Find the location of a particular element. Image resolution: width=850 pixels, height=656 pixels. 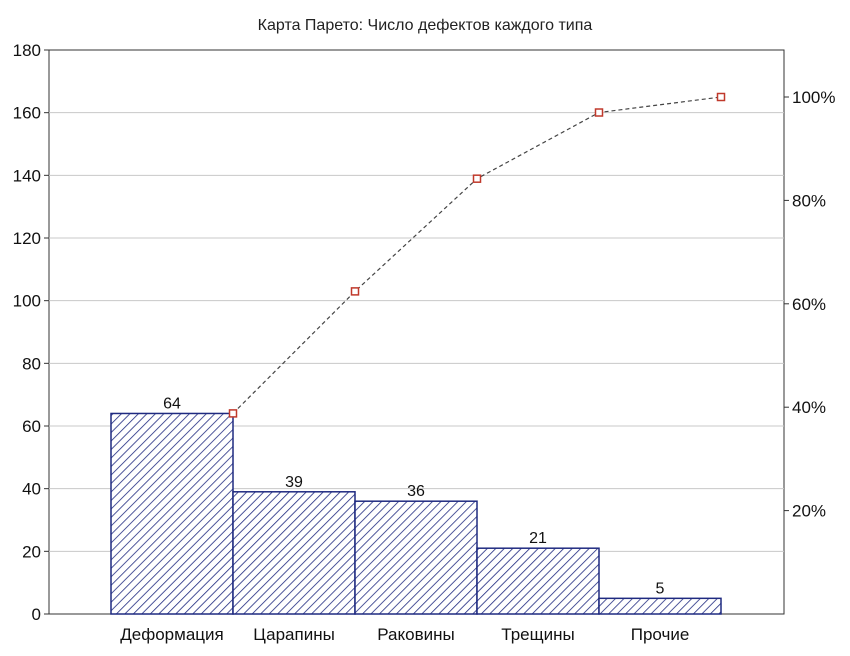

category-label: Трещины is located at coordinates (537, 634).